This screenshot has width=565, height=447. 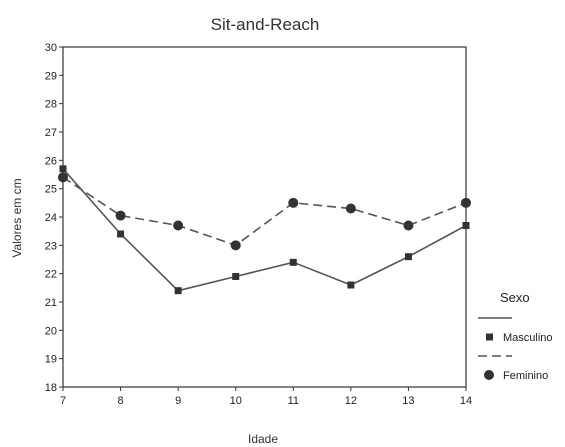 What do you see at coordinates (408, 401) in the screenshot?
I see `x-tick-label: 13` at bounding box center [408, 401].